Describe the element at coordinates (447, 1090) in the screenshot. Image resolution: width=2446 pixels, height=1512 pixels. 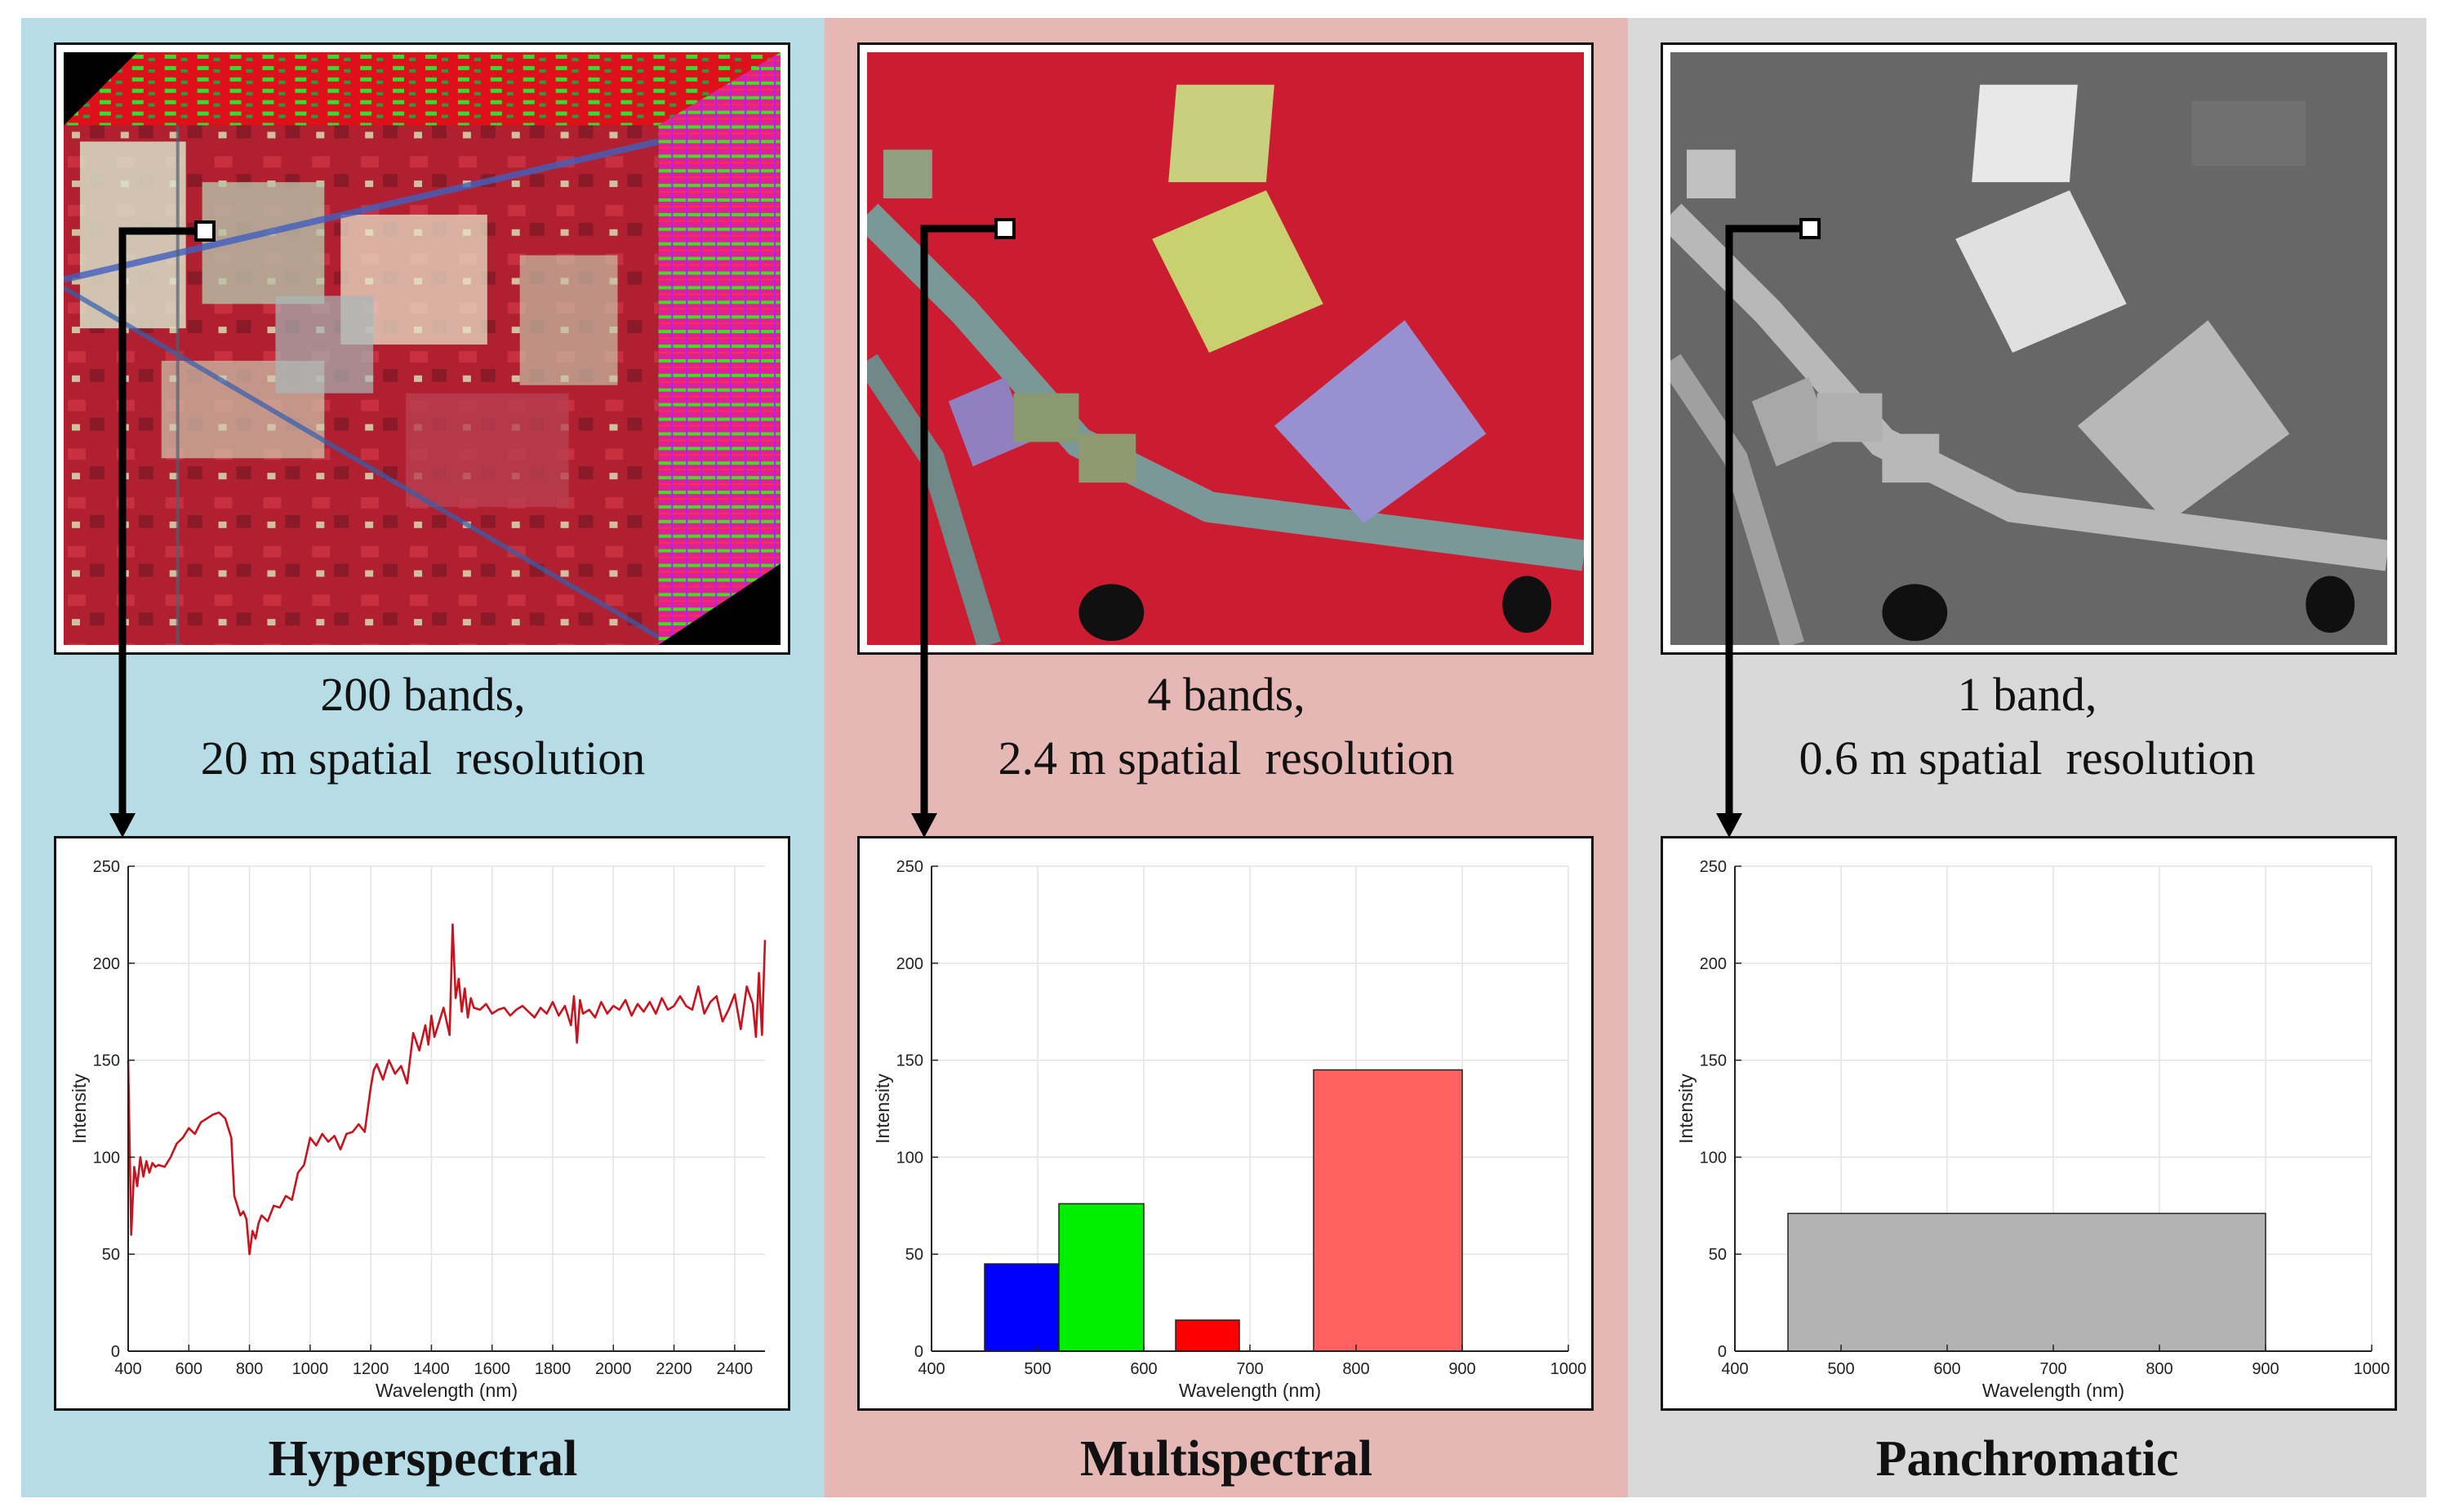
I see `spectrum-line` at that location.